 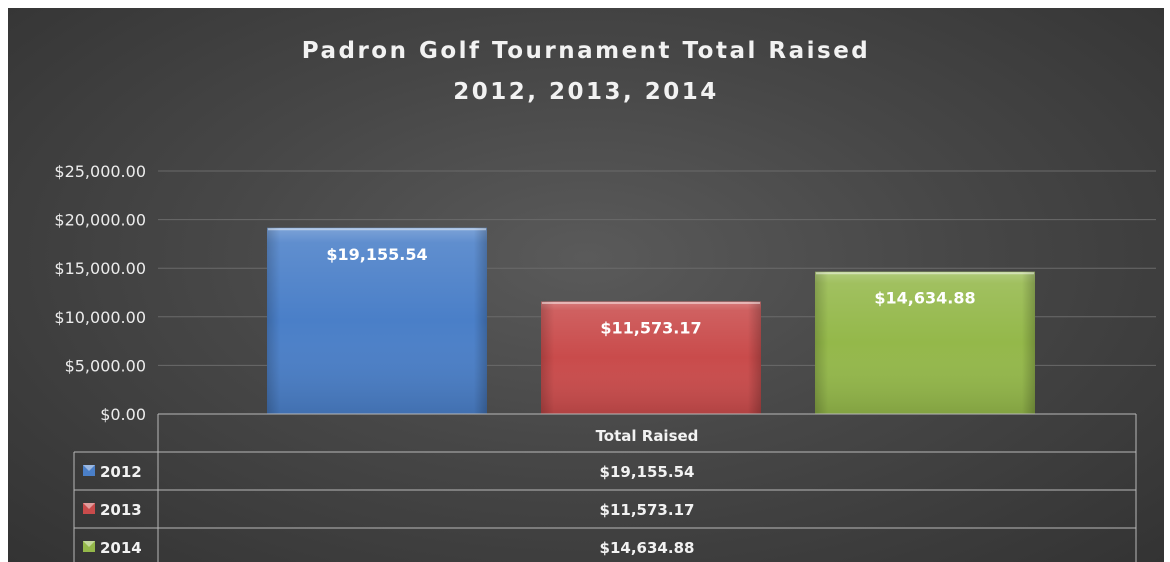 I want to click on legend-label-2014: 2014, so click(x=121, y=548).